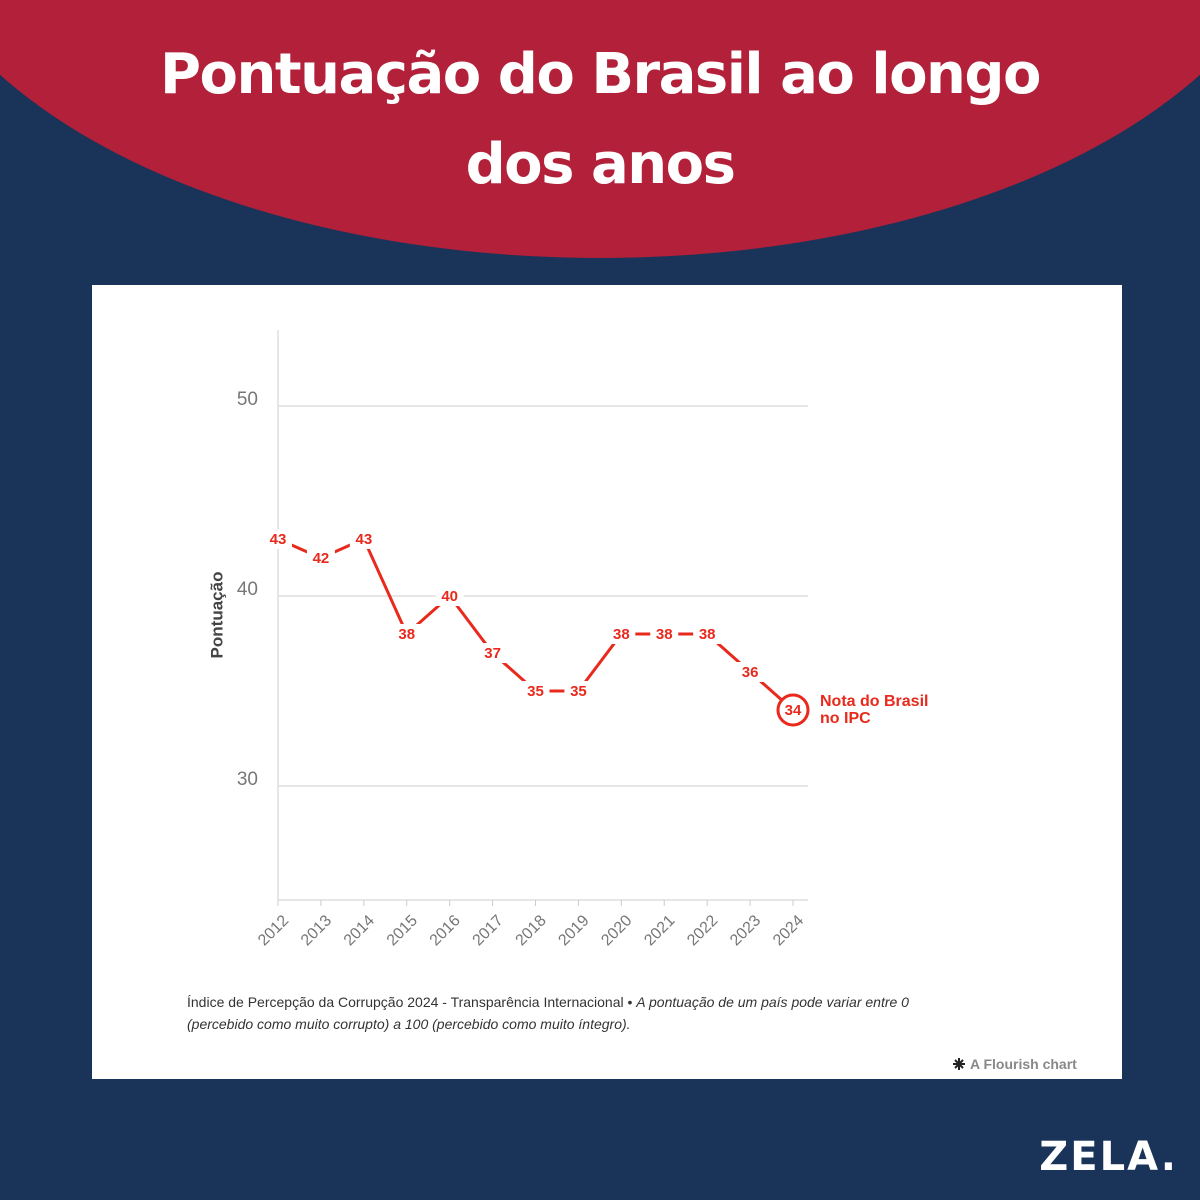  What do you see at coordinates (874, 701) in the screenshot?
I see `annotation: Nota do Brasil` at bounding box center [874, 701].